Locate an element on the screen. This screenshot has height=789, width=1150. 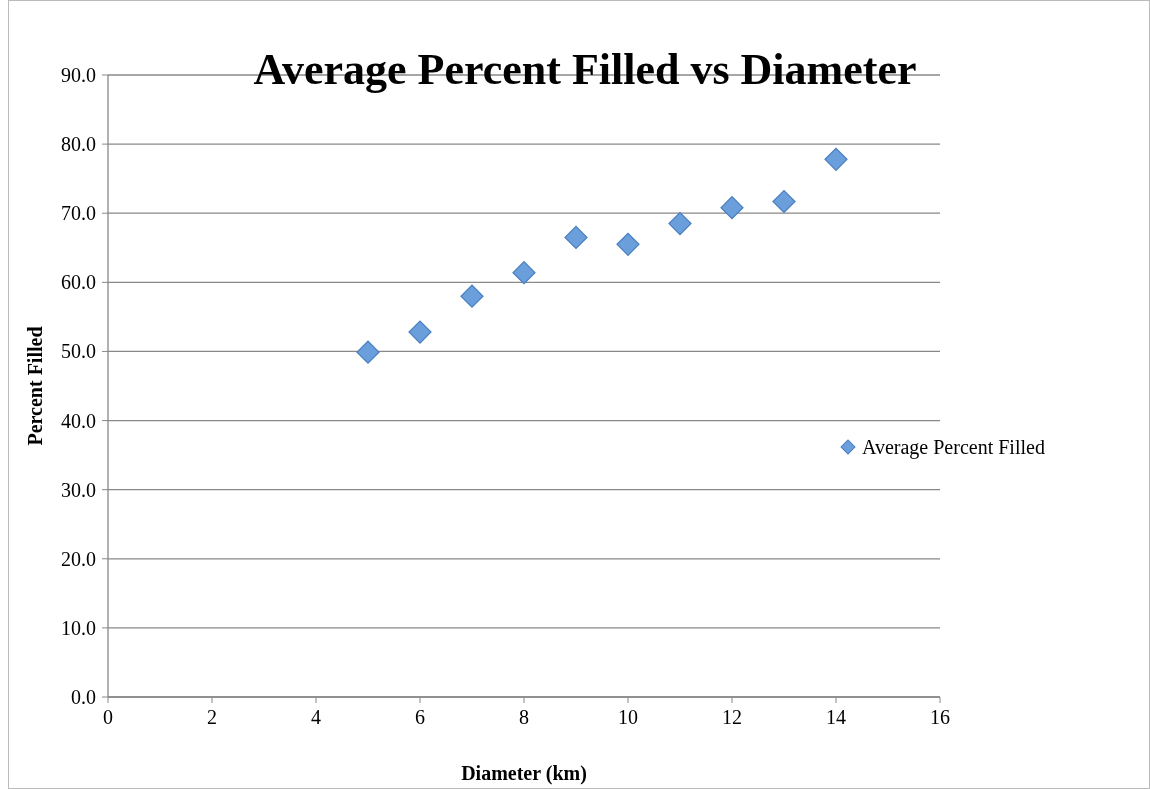
y-tick-label: 40.0 is located at coordinates (78, 420).